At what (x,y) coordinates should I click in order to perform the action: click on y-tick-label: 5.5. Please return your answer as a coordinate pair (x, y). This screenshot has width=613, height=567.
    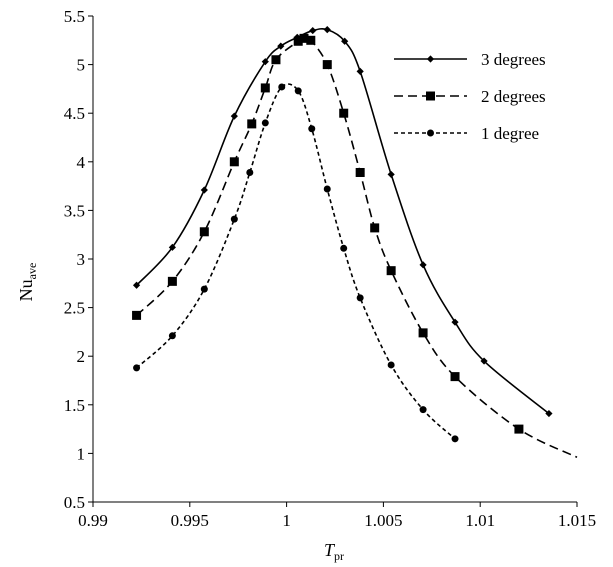
    Looking at the image, I should click on (74, 16).